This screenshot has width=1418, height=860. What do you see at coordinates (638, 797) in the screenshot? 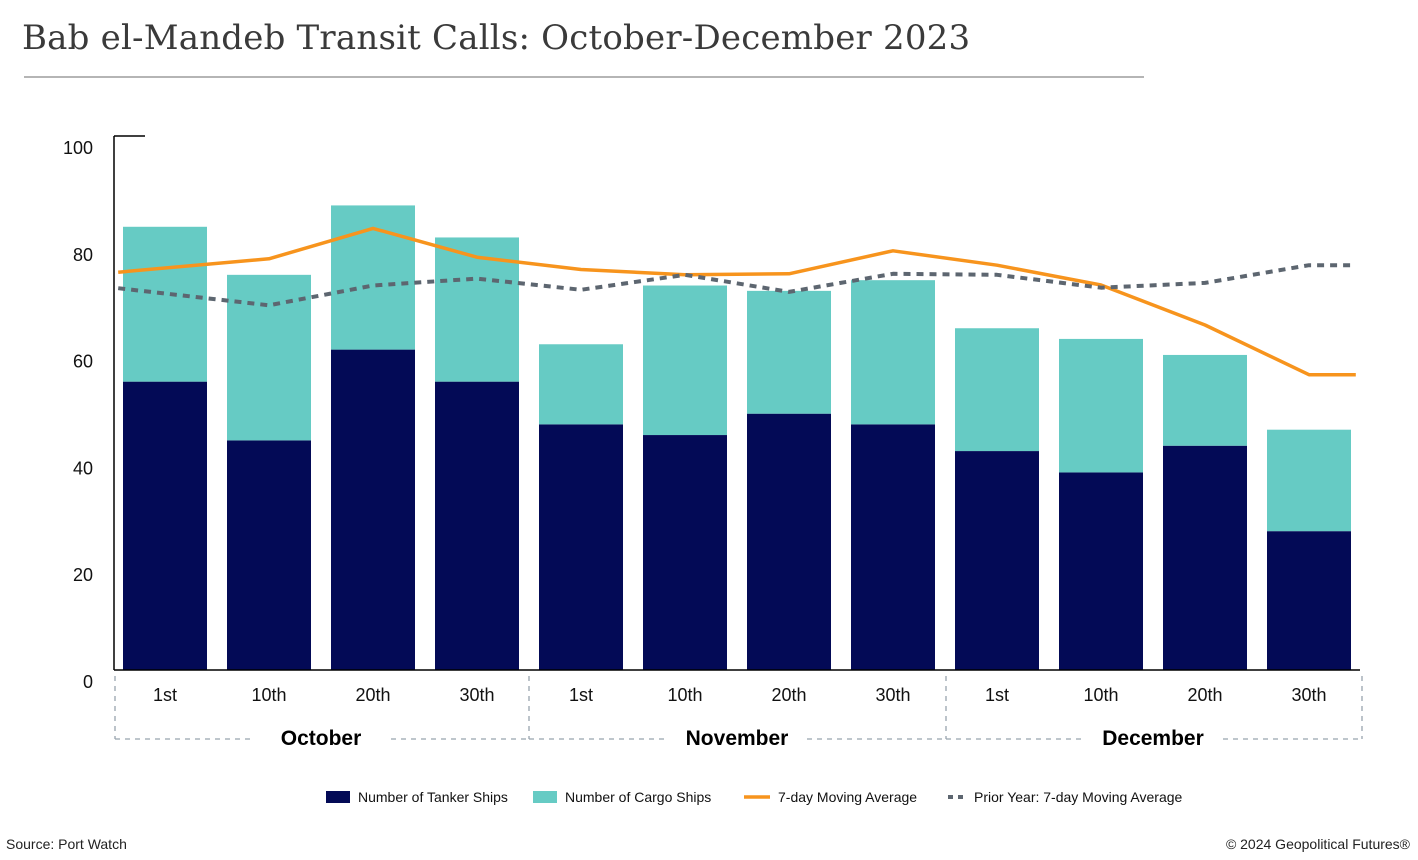
I see `legend-label-1: Number of Cargo Ships` at bounding box center [638, 797].